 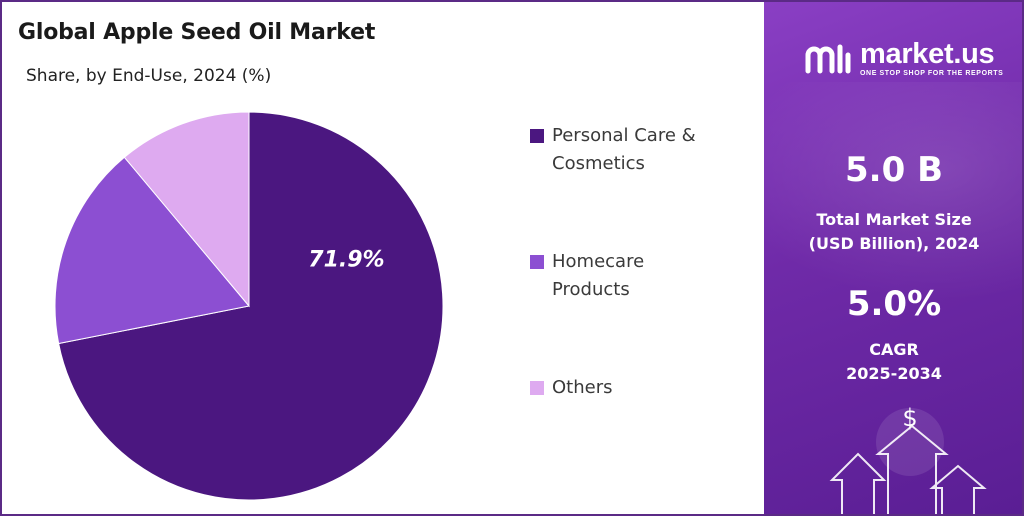 I want to click on brand-logo: market.us ONE STOP SHOP FOR THE REPORTS, so click(x=903, y=58).